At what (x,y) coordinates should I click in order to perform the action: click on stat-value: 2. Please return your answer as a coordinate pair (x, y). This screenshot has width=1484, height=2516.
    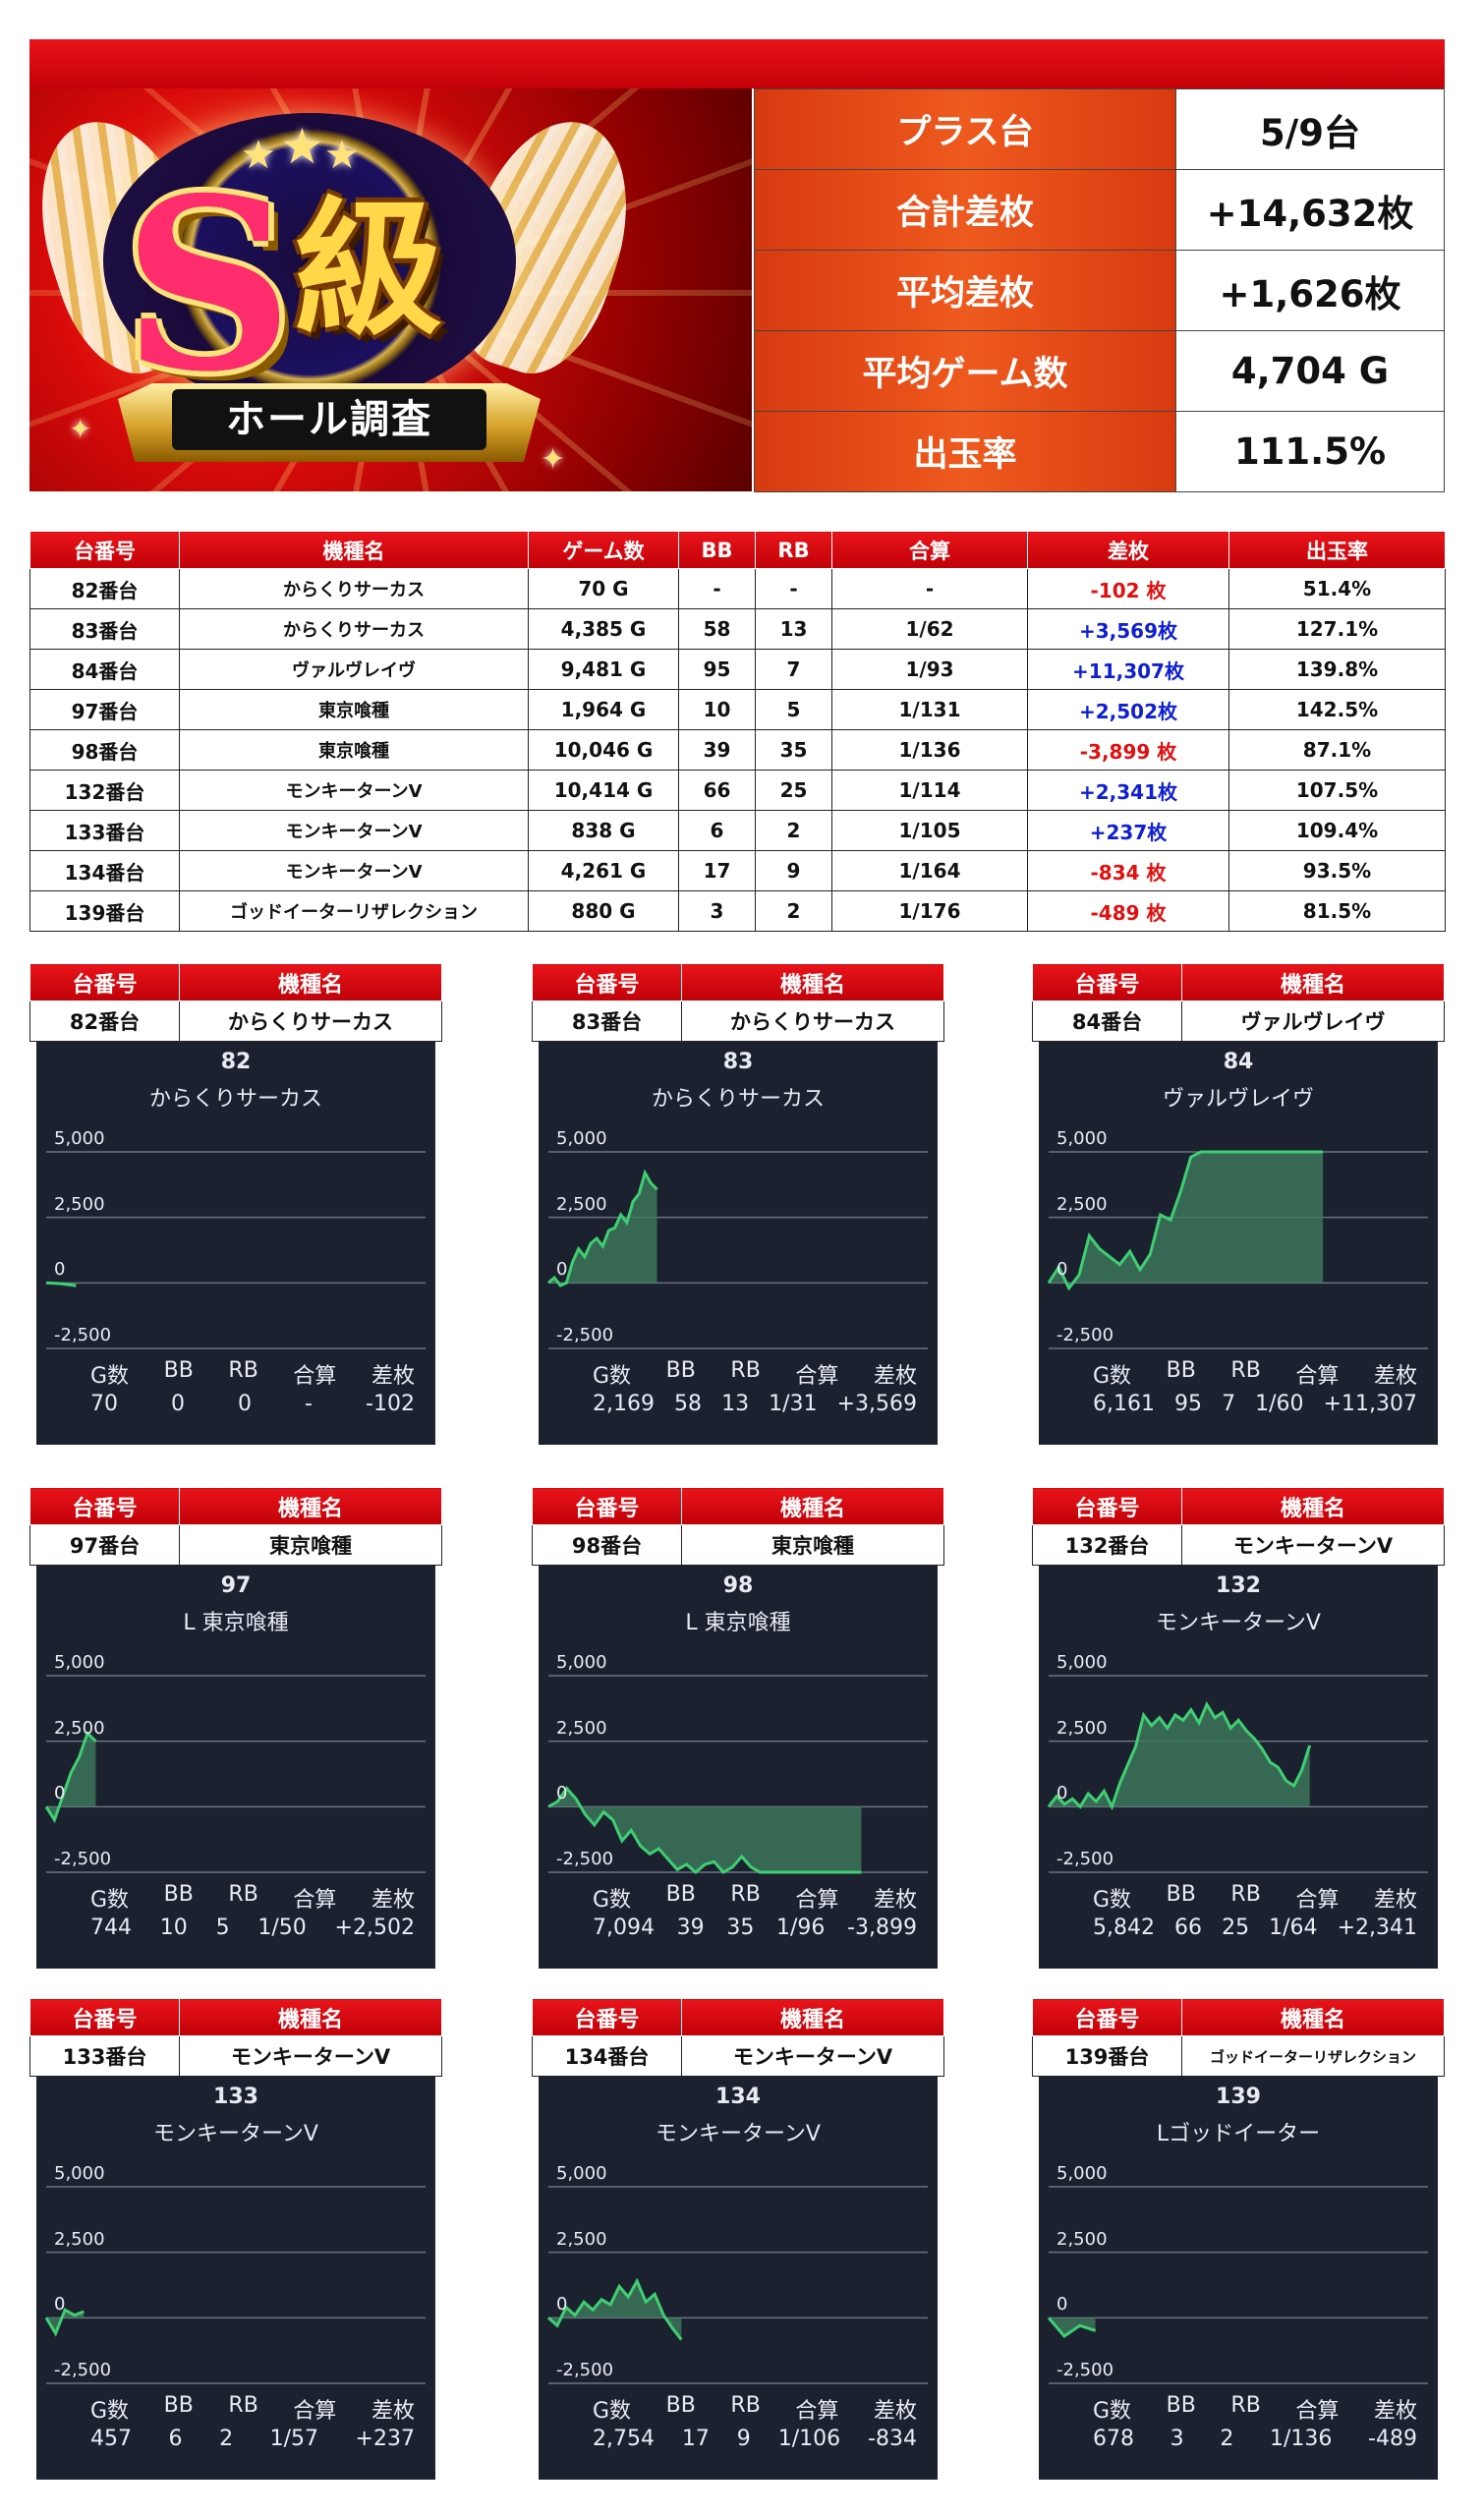
    Looking at the image, I should click on (226, 2439).